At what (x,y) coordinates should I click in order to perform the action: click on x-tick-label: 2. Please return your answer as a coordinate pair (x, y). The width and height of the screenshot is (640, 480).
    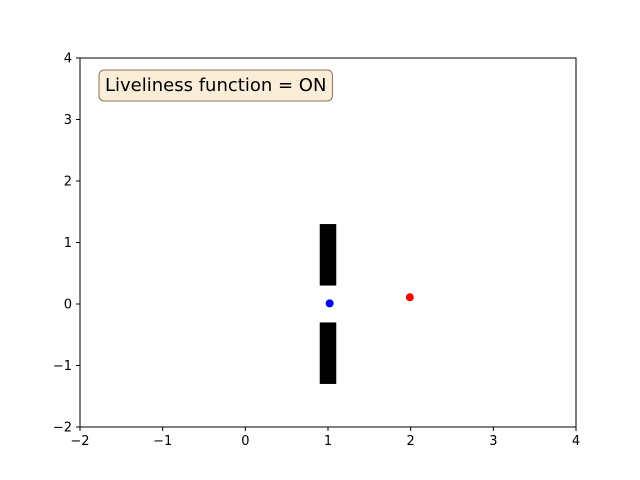
    Looking at the image, I should click on (411, 441).